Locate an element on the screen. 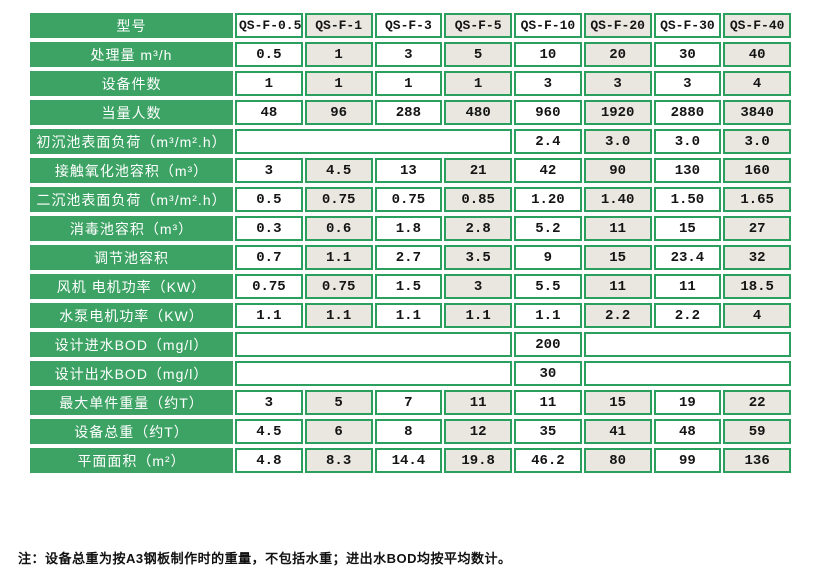 This screenshot has width=815, height=573. value-cell: 48 is located at coordinates (269, 112).